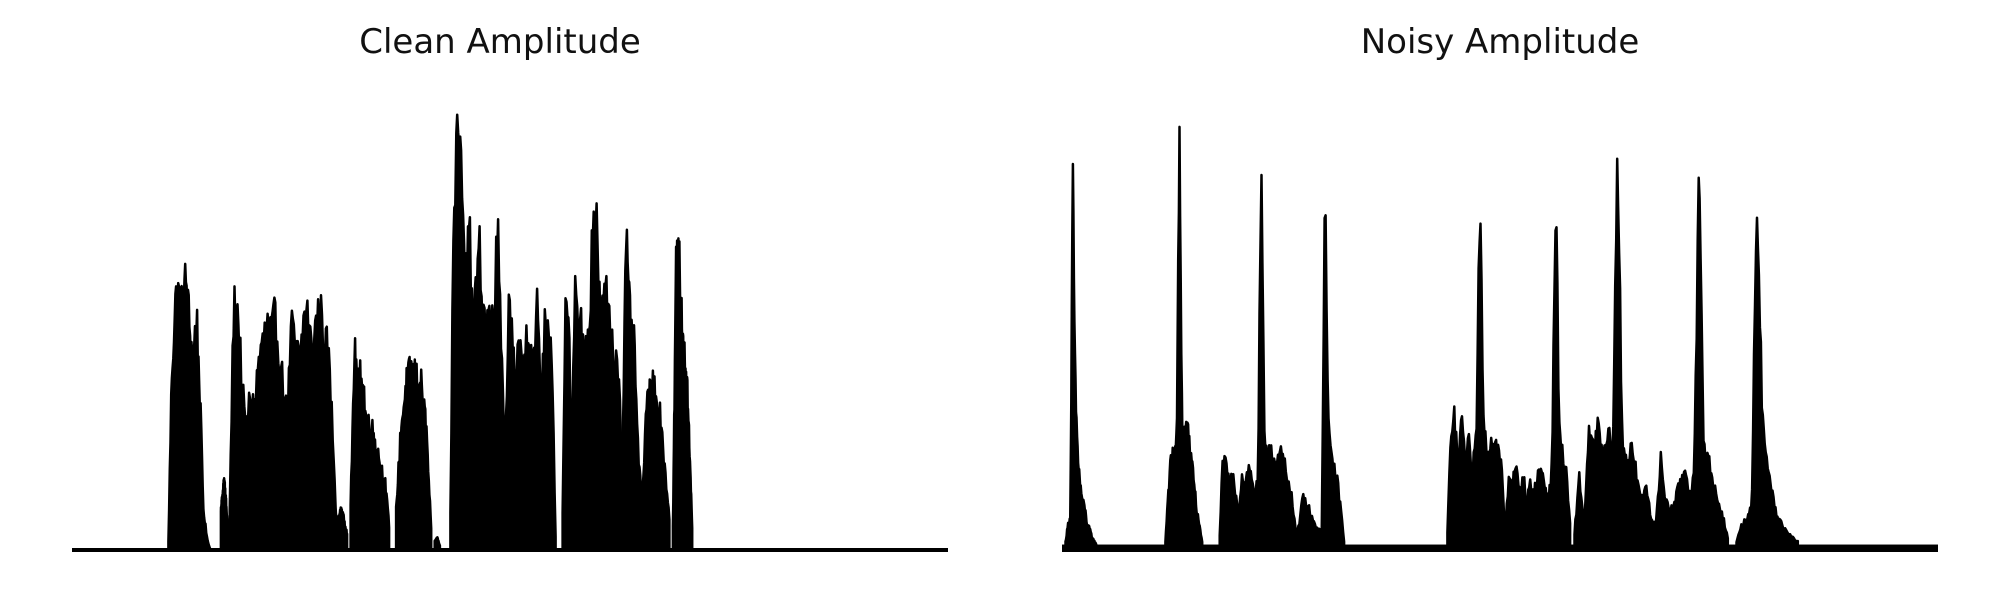 The image size is (2000, 600). What do you see at coordinates (500, 42) in the screenshot?
I see `clean-amplitude-title: Clean Amplitude` at bounding box center [500, 42].